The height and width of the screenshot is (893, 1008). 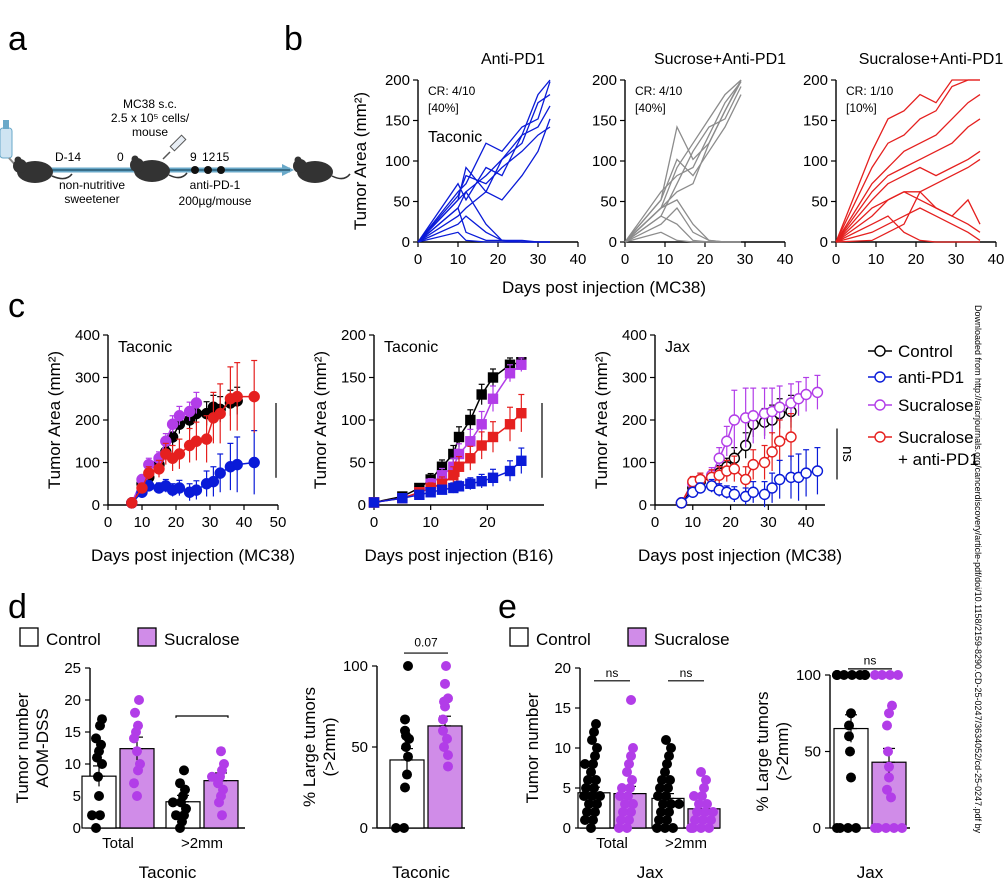 I want to click on y-tick-label: 300, so click(x=87, y=378).